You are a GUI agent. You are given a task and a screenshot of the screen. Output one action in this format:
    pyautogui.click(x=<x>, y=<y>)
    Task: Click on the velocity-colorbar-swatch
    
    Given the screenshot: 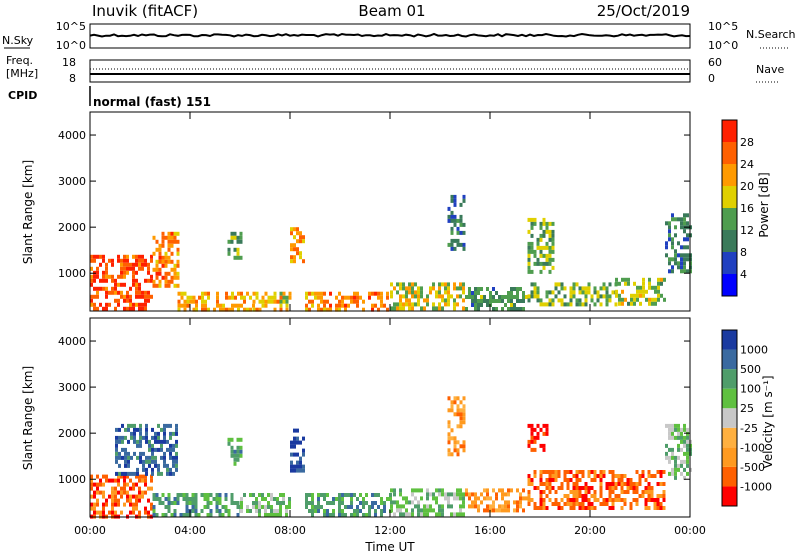 What is the action you would take?
    pyautogui.click(x=729, y=398)
    